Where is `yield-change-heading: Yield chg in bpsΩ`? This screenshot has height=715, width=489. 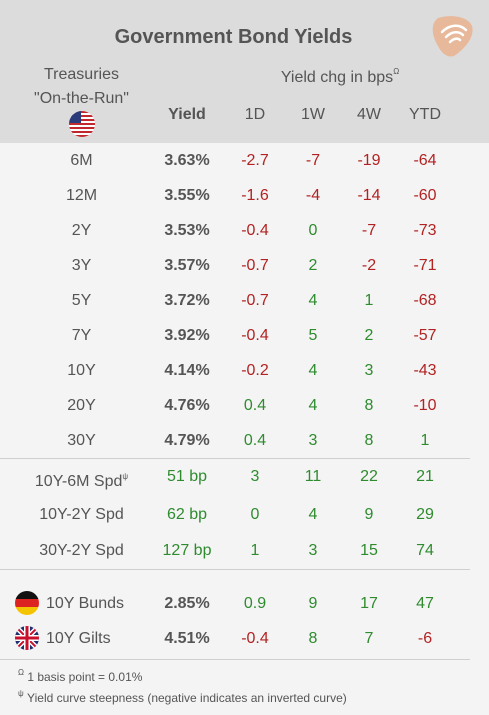 yield-change-heading: Yield chg in bpsΩ is located at coordinates (340, 76).